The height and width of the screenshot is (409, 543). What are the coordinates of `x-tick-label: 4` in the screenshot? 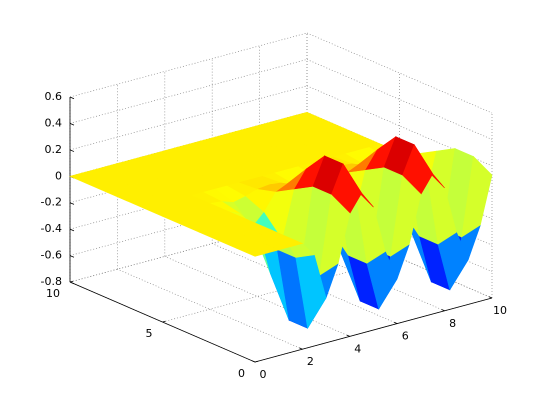 It's located at (357, 348).